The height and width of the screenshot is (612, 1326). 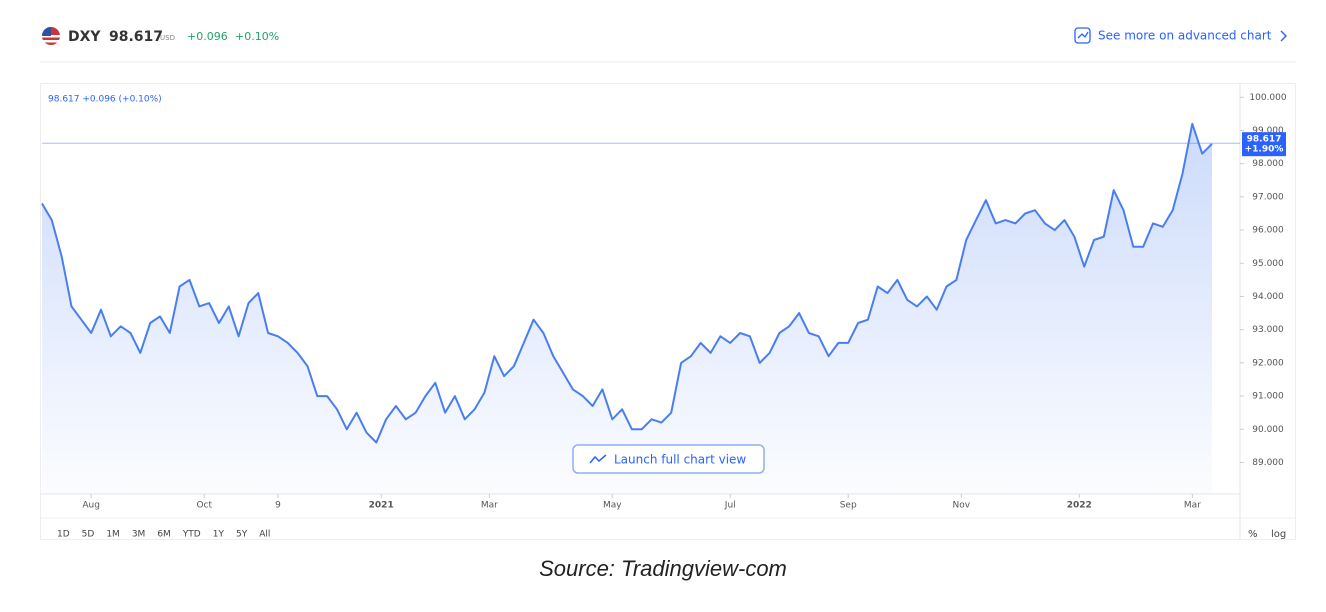 I want to click on range-button: 1D, so click(x=63, y=535).